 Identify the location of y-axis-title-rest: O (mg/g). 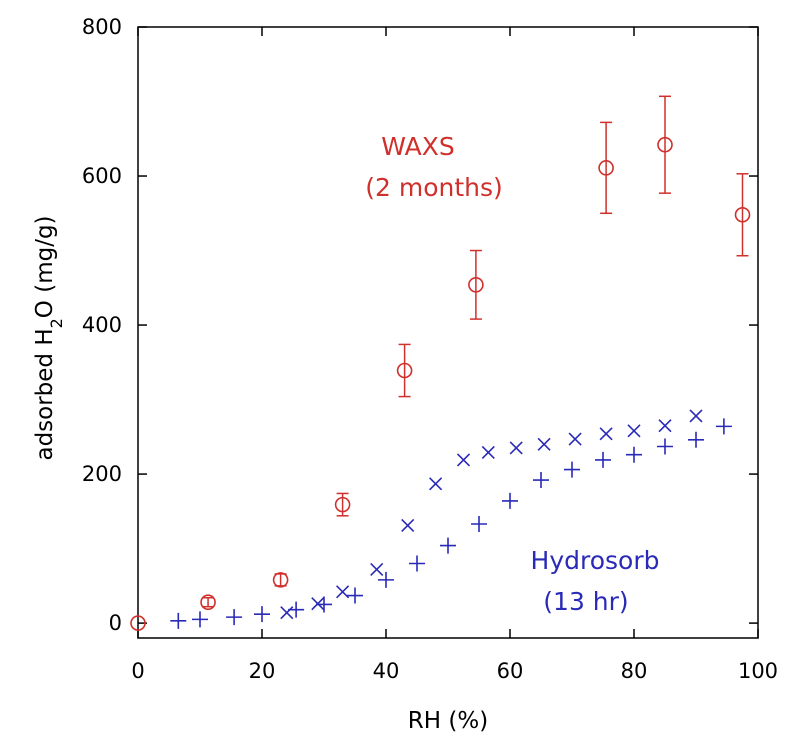
(45, 266).